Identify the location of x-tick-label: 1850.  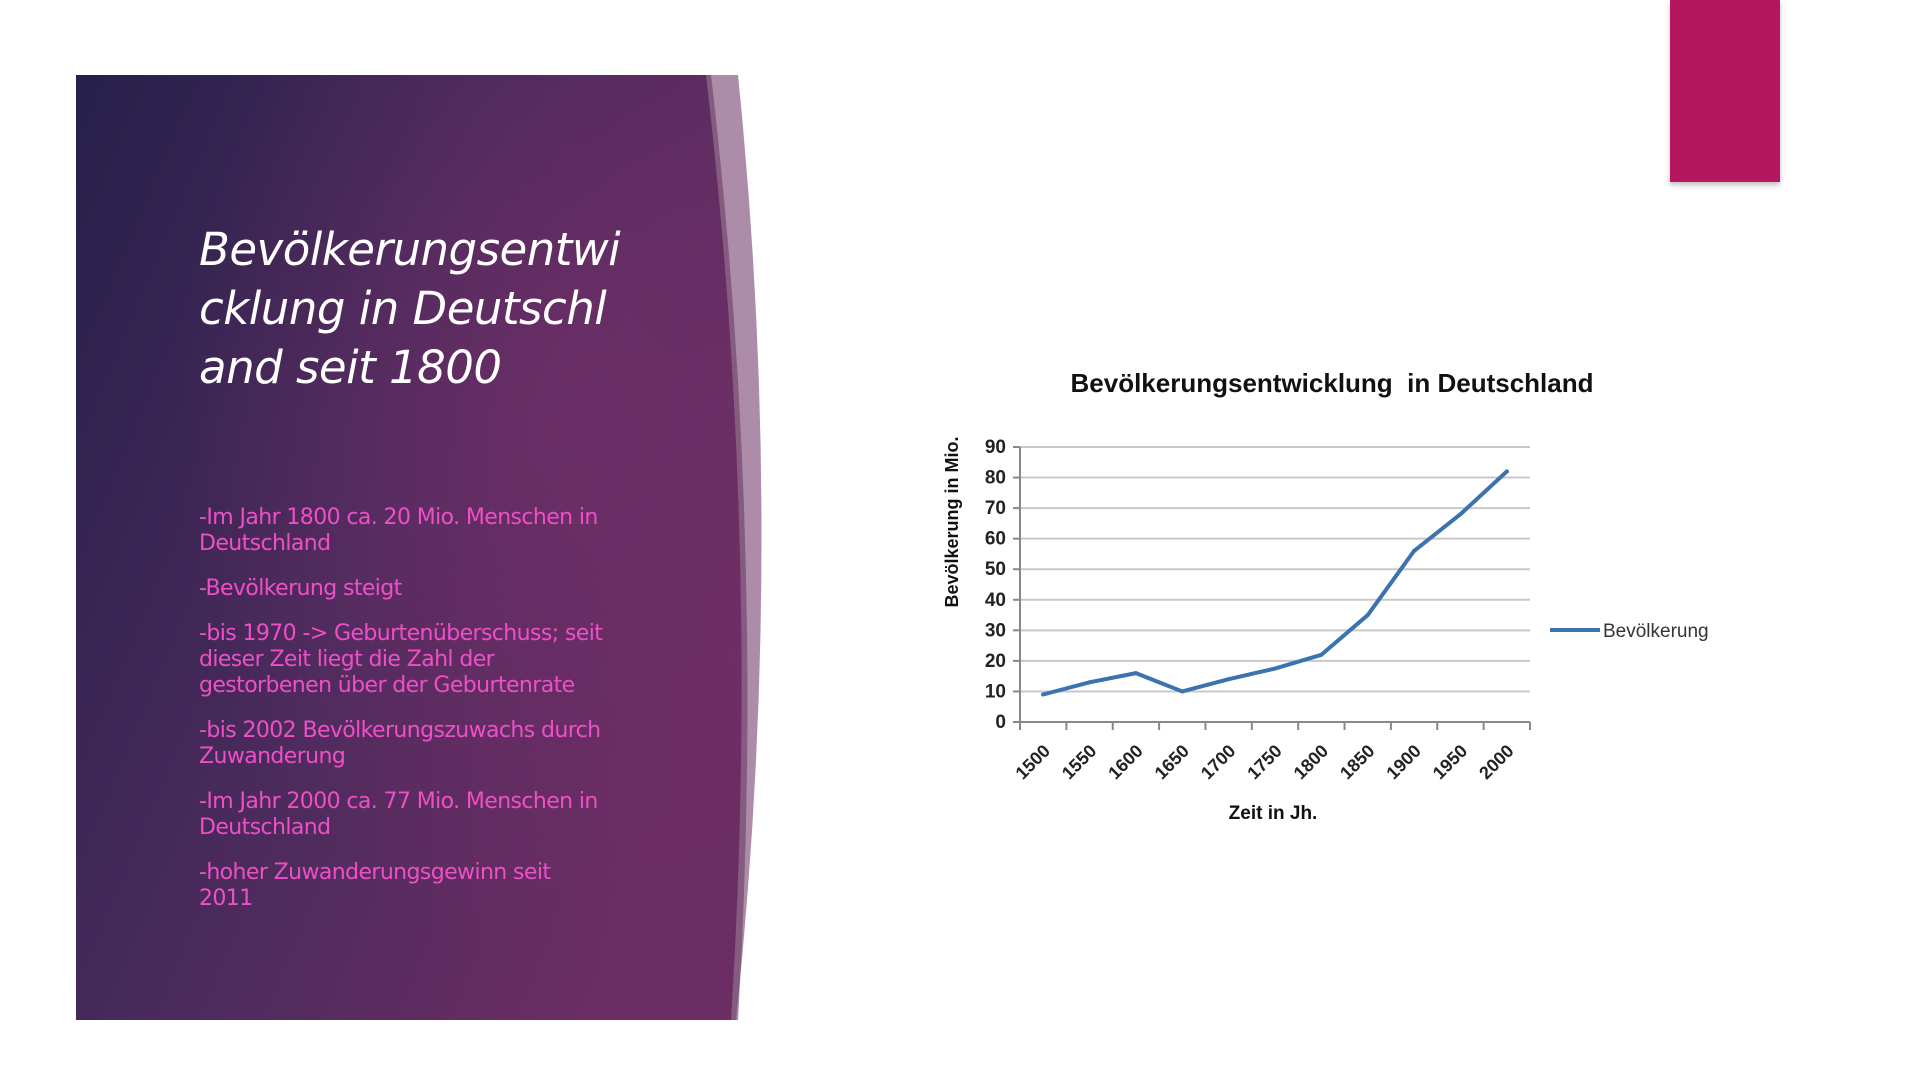
(1357, 762).